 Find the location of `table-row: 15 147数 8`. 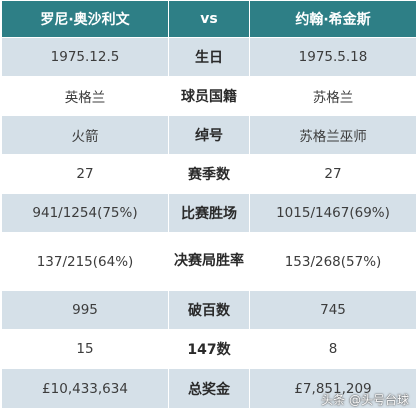

table-row: 15 147数 8 is located at coordinates (209, 349).